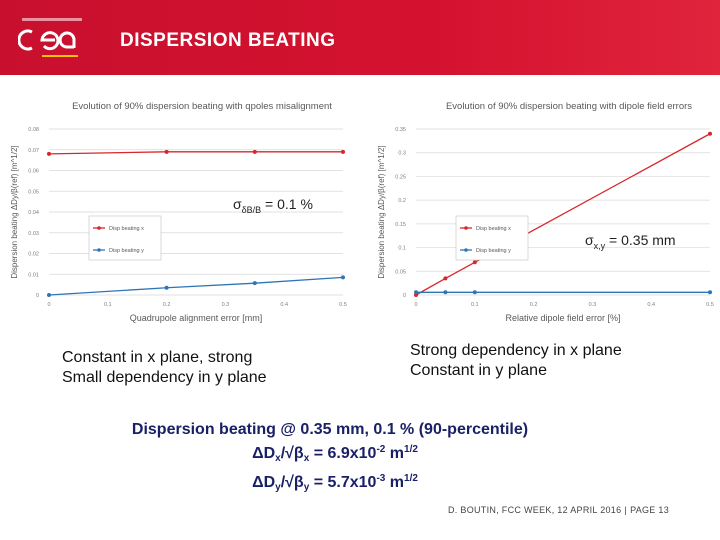  I want to click on annotation-sigma-alignment: σx,y = 0.35 mm, so click(630, 241).